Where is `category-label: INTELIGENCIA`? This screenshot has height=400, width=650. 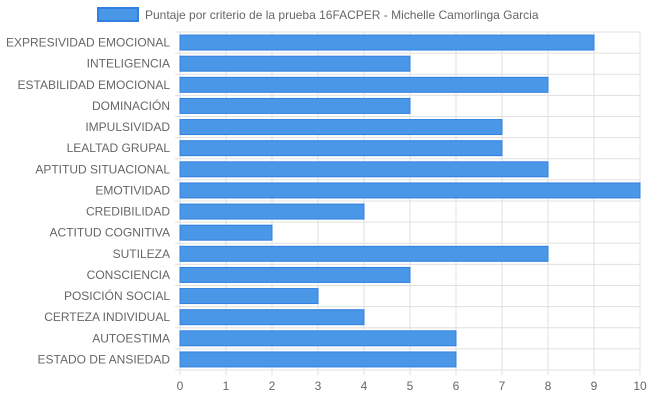 category-label: INTELIGENCIA is located at coordinates (128, 64).